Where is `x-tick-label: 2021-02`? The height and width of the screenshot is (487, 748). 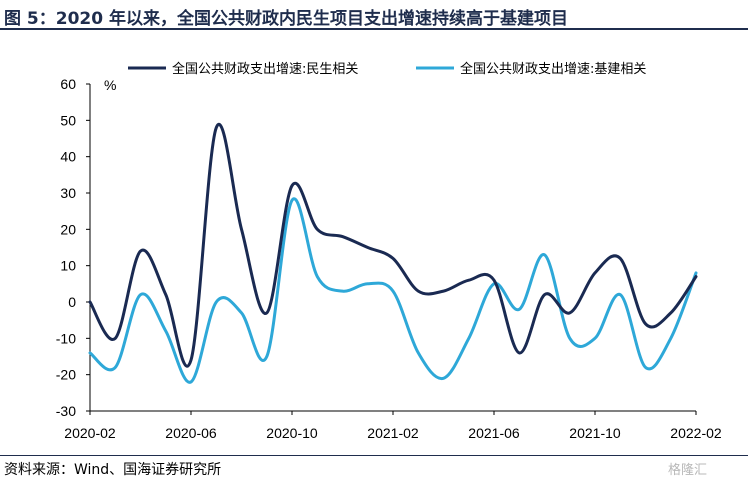
x-tick-label: 2021-02 is located at coordinates (393, 433).